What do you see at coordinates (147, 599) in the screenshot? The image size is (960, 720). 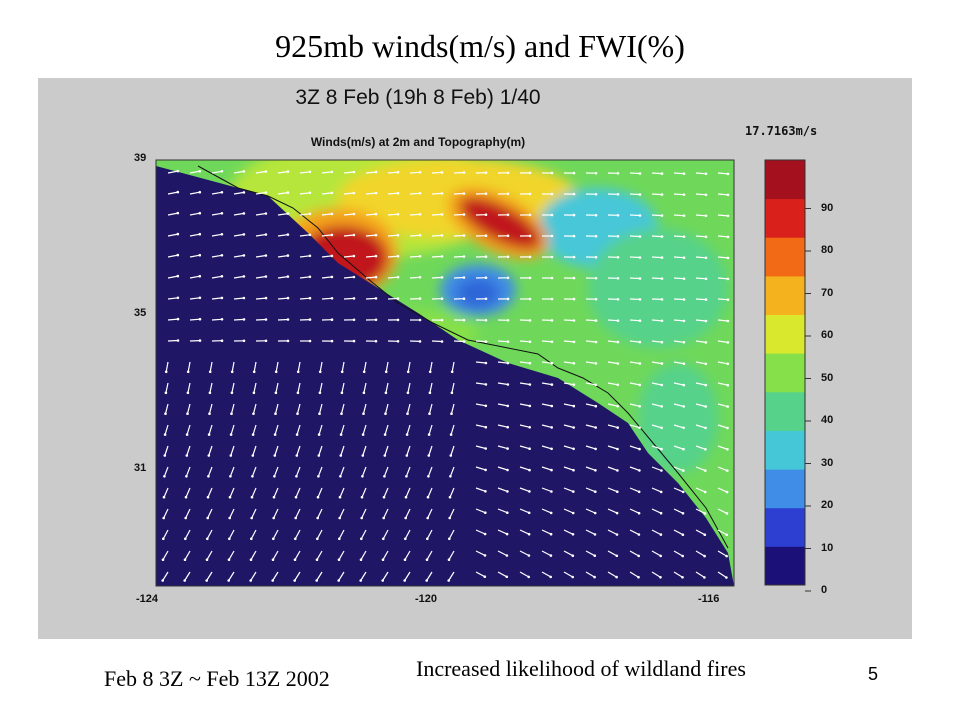 I see `x-tick-label: -124` at bounding box center [147, 599].